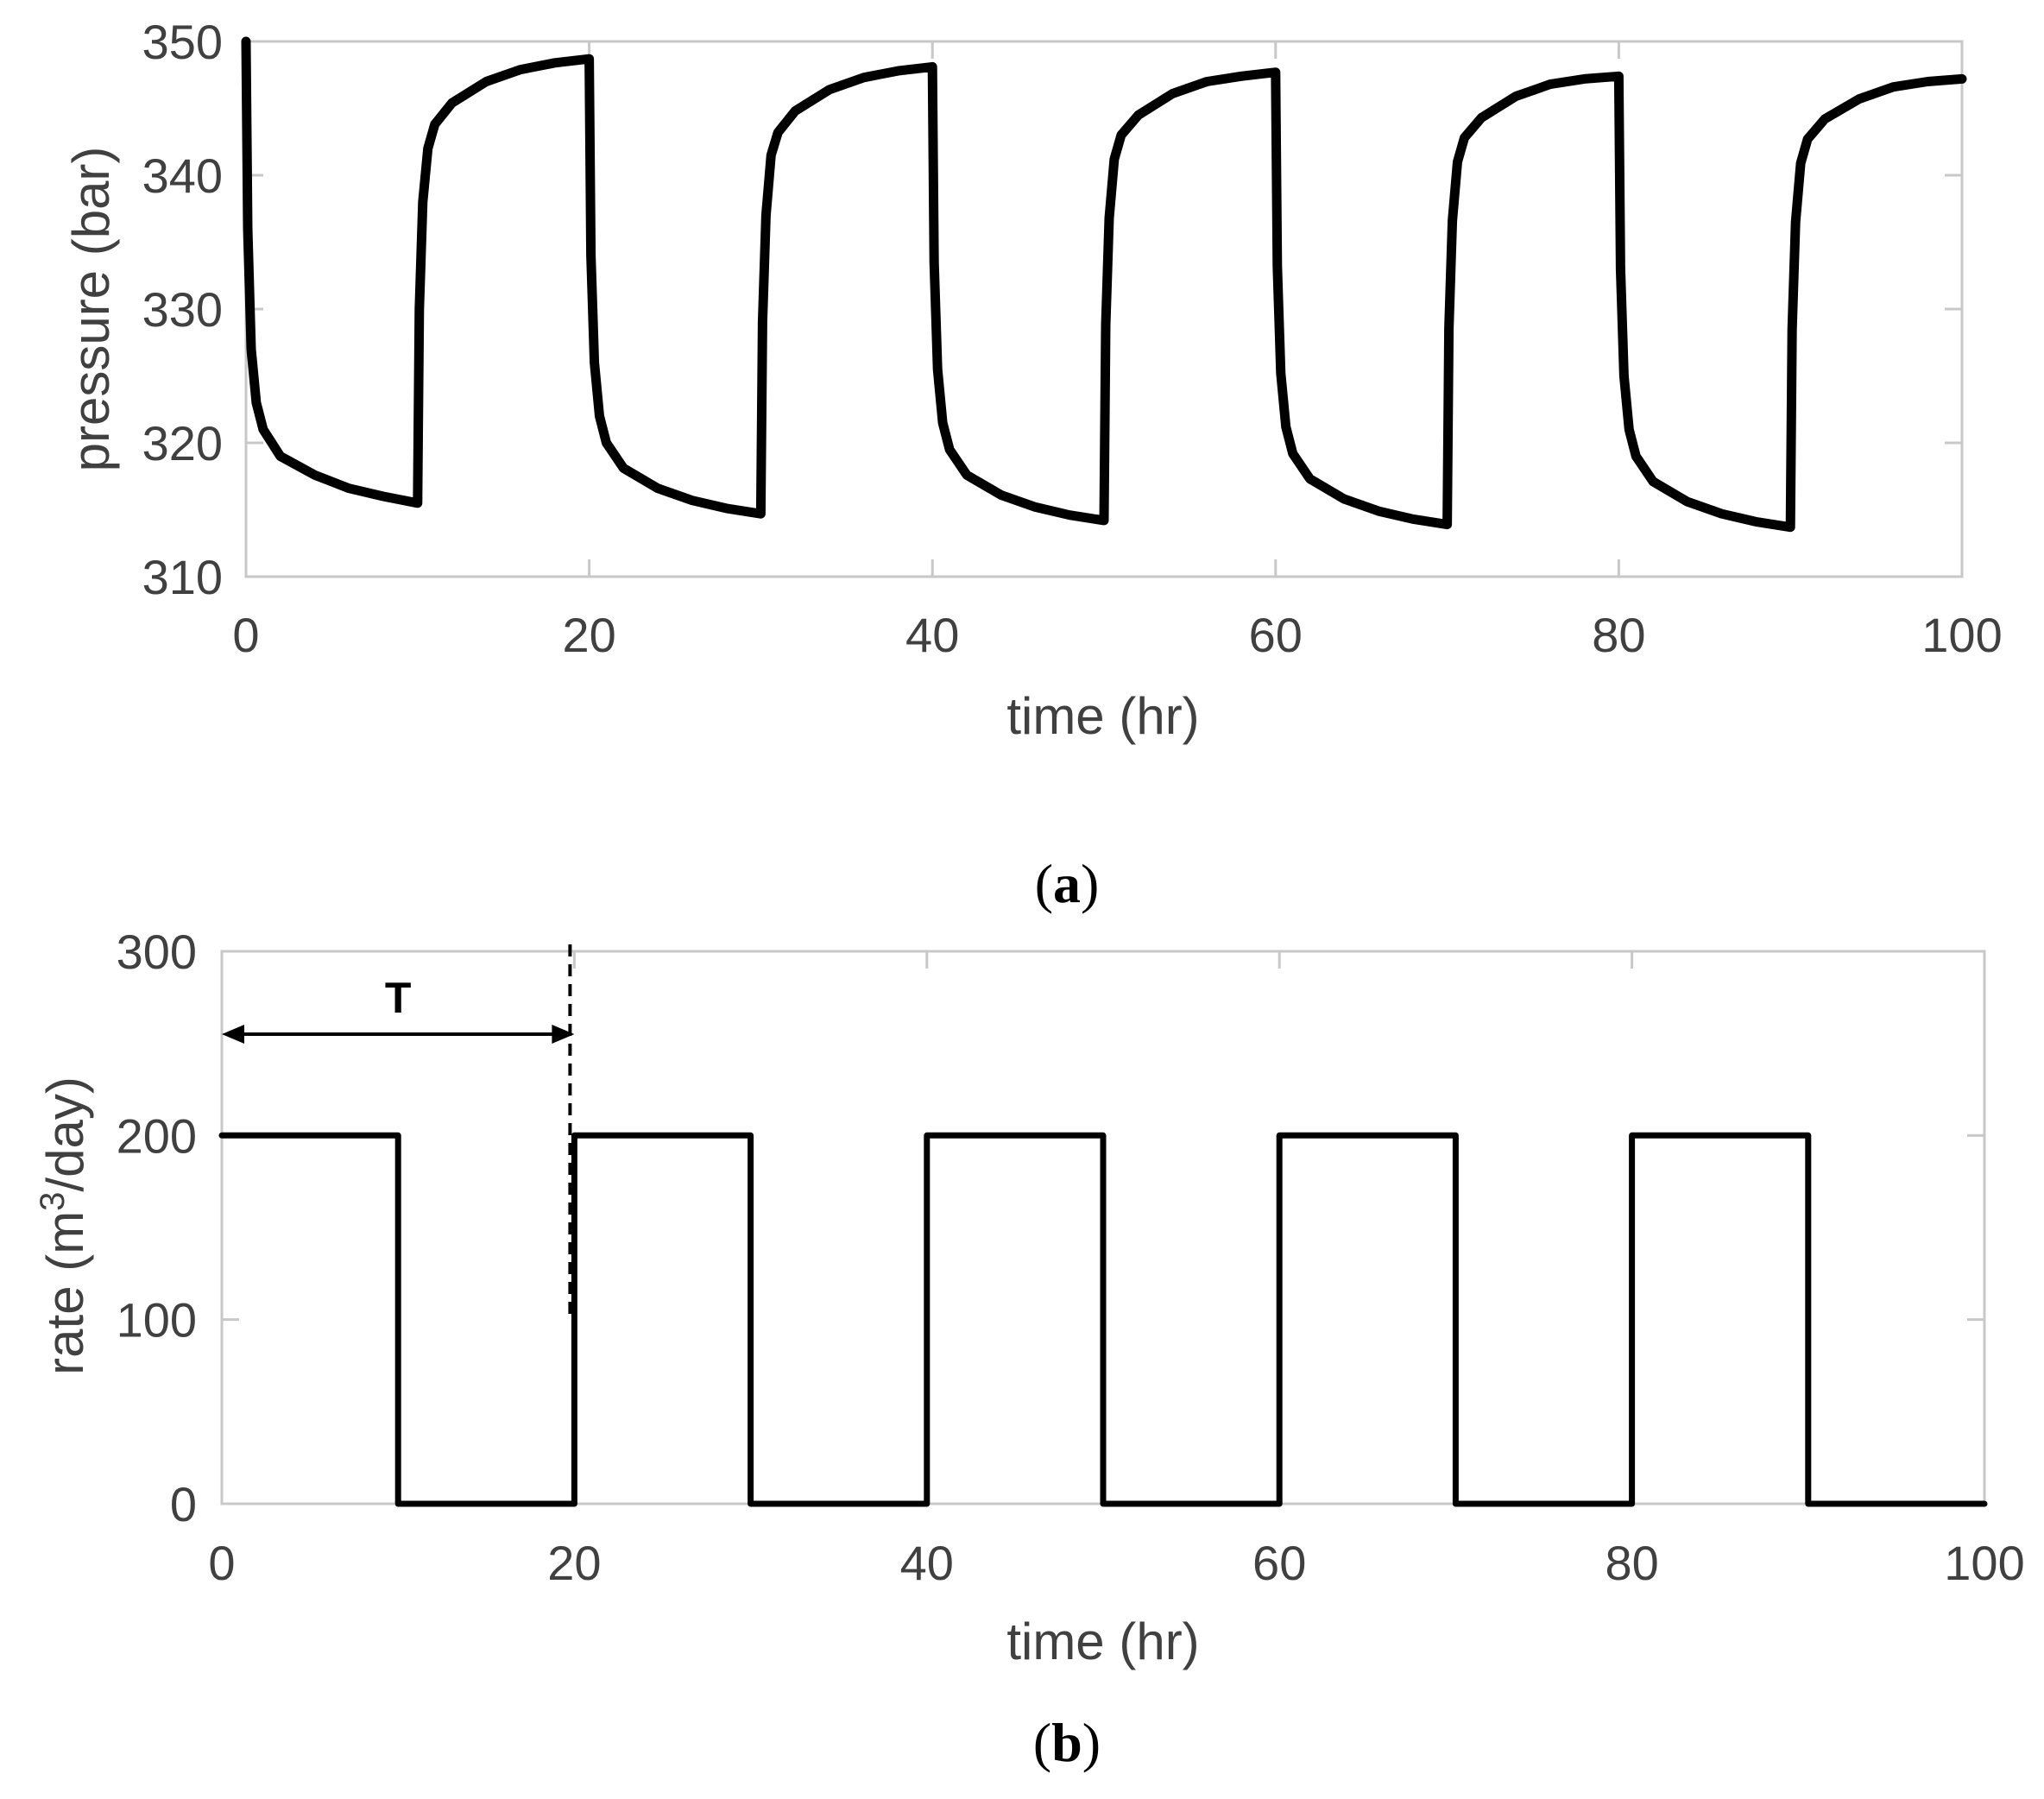  I want to click on panel-a-y-tick-label: 320, so click(182, 443).